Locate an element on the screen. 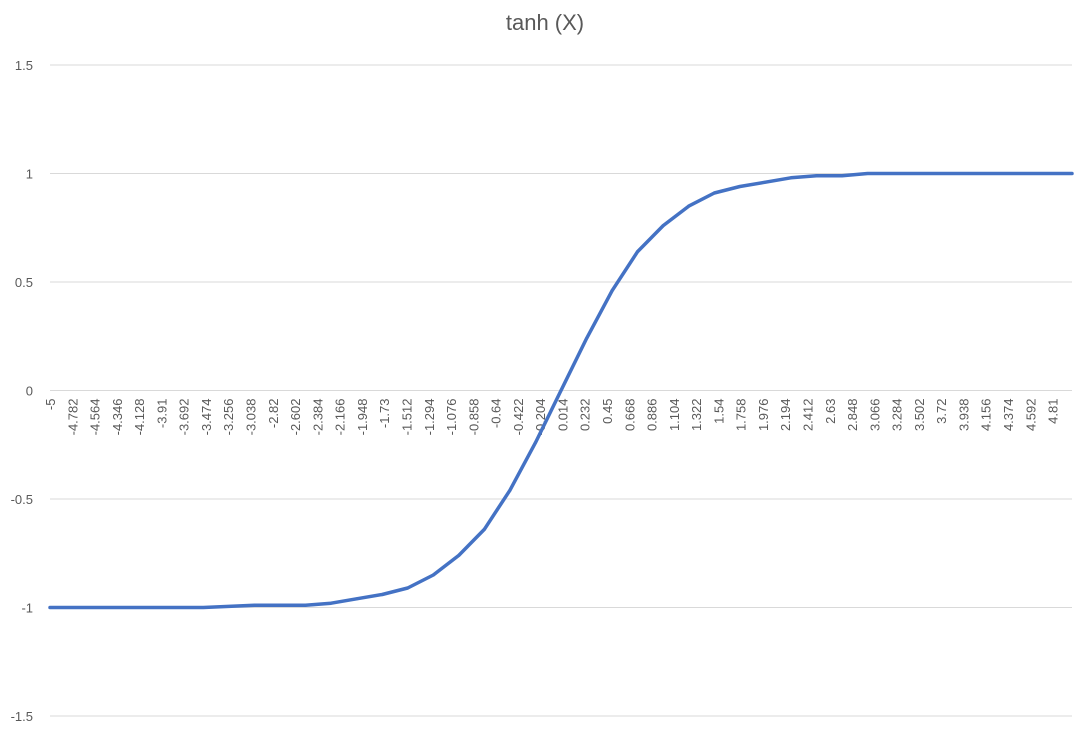 This screenshot has width=1090, height=734. x-tick-label: 2.848 is located at coordinates (852, 415).